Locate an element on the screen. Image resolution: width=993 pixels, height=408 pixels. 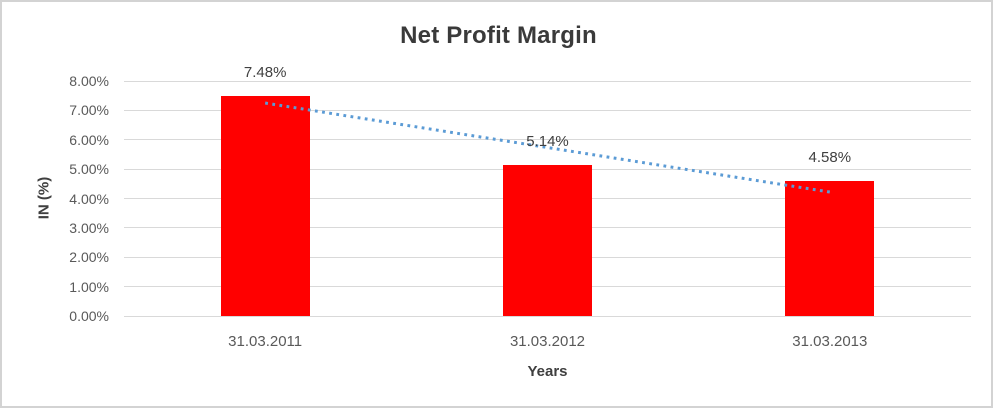
y-tick-label: 4.00% is located at coordinates (89, 198).